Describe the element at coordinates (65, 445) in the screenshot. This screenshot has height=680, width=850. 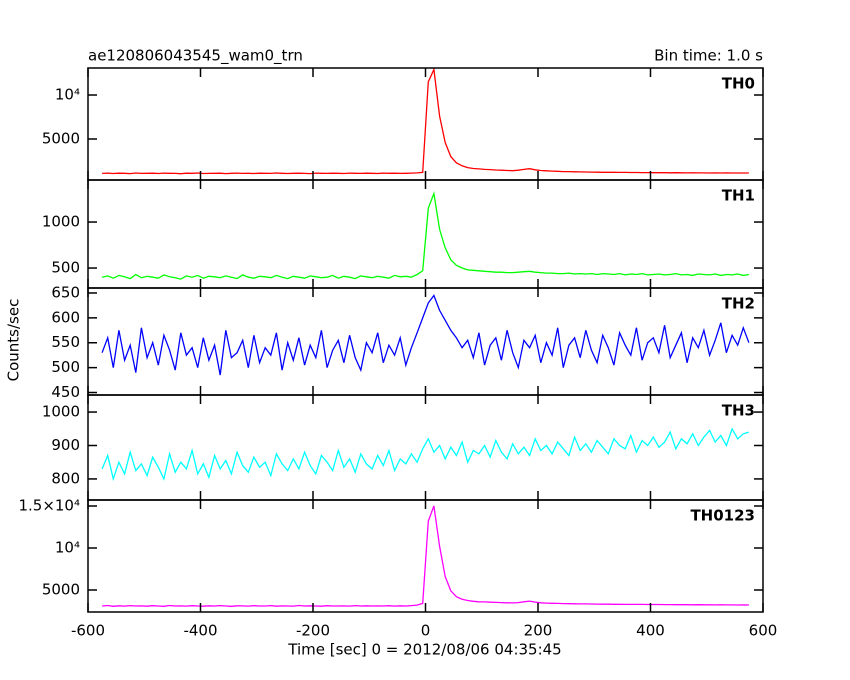
I see `y-tick-label: 900` at that location.